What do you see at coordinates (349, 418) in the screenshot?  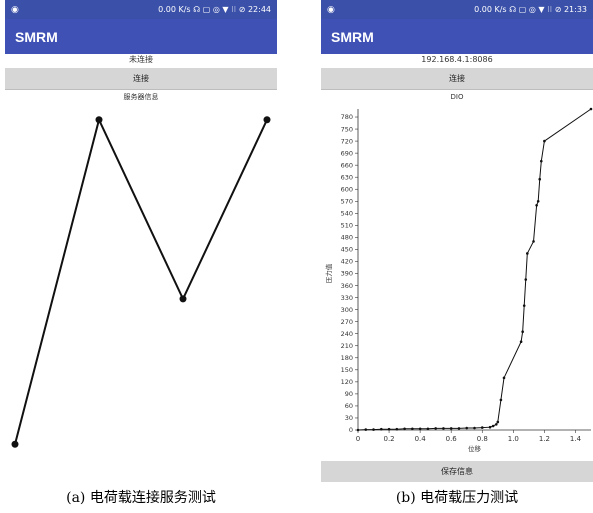 I see `y-tick-label: 30` at bounding box center [349, 418].